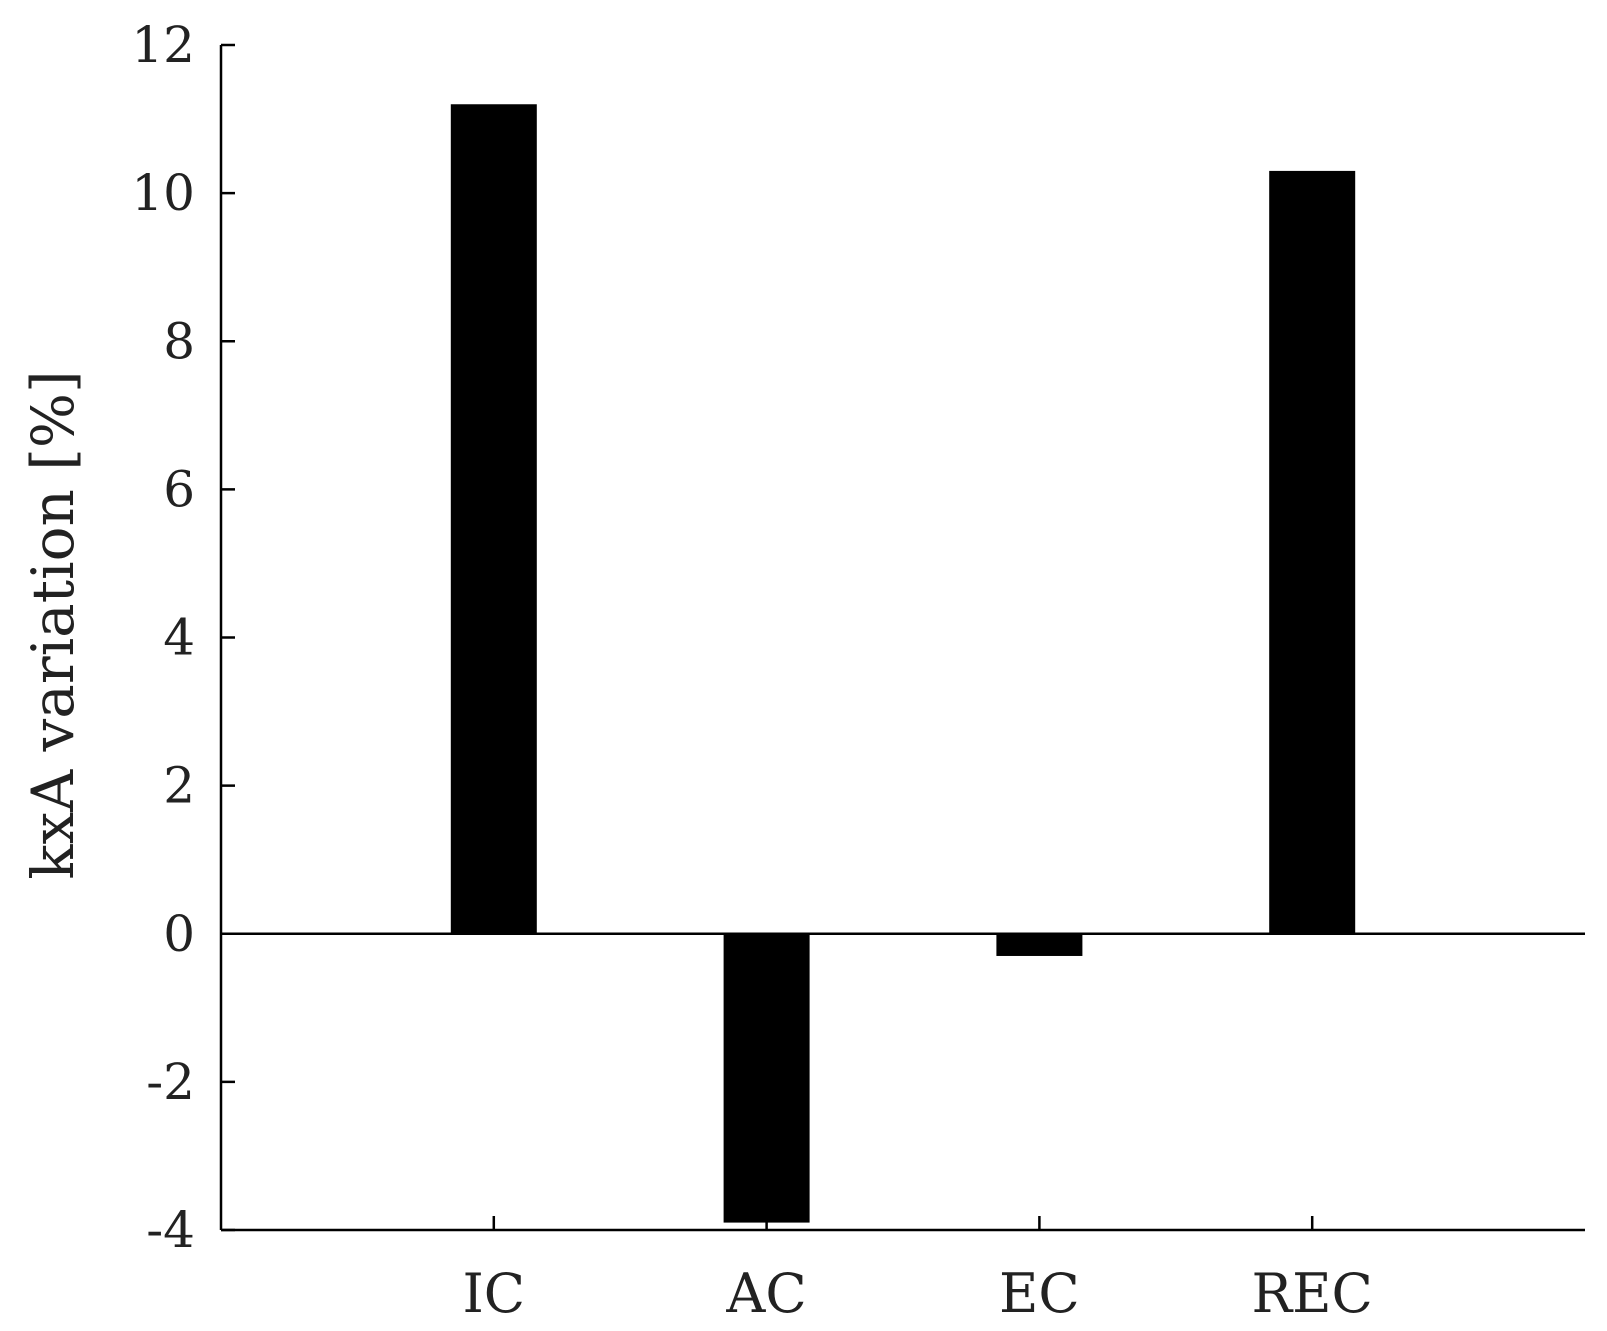 The height and width of the screenshot is (1331, 1607). What do you see at coordinates (179, 934) in the screenshot?
I see `y-tick-label: 0` at bounding box center [179, 934].